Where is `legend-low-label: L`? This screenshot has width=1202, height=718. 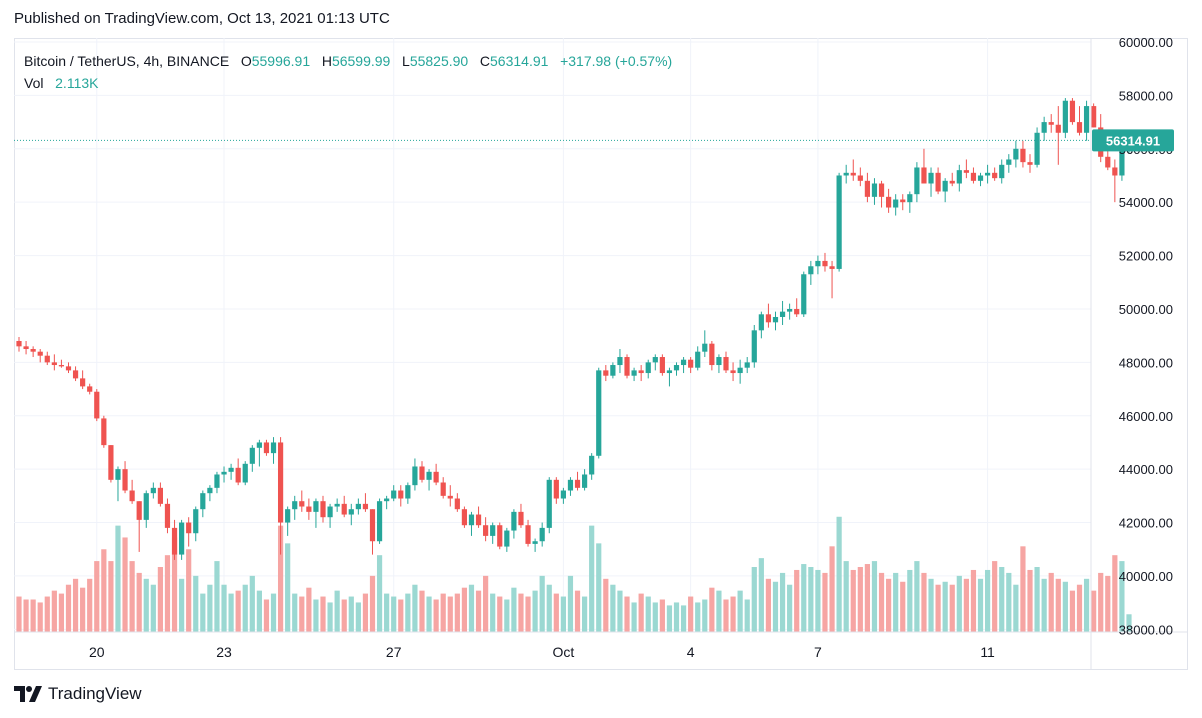 legend-low-label: L is located at coordinates (406, 61).